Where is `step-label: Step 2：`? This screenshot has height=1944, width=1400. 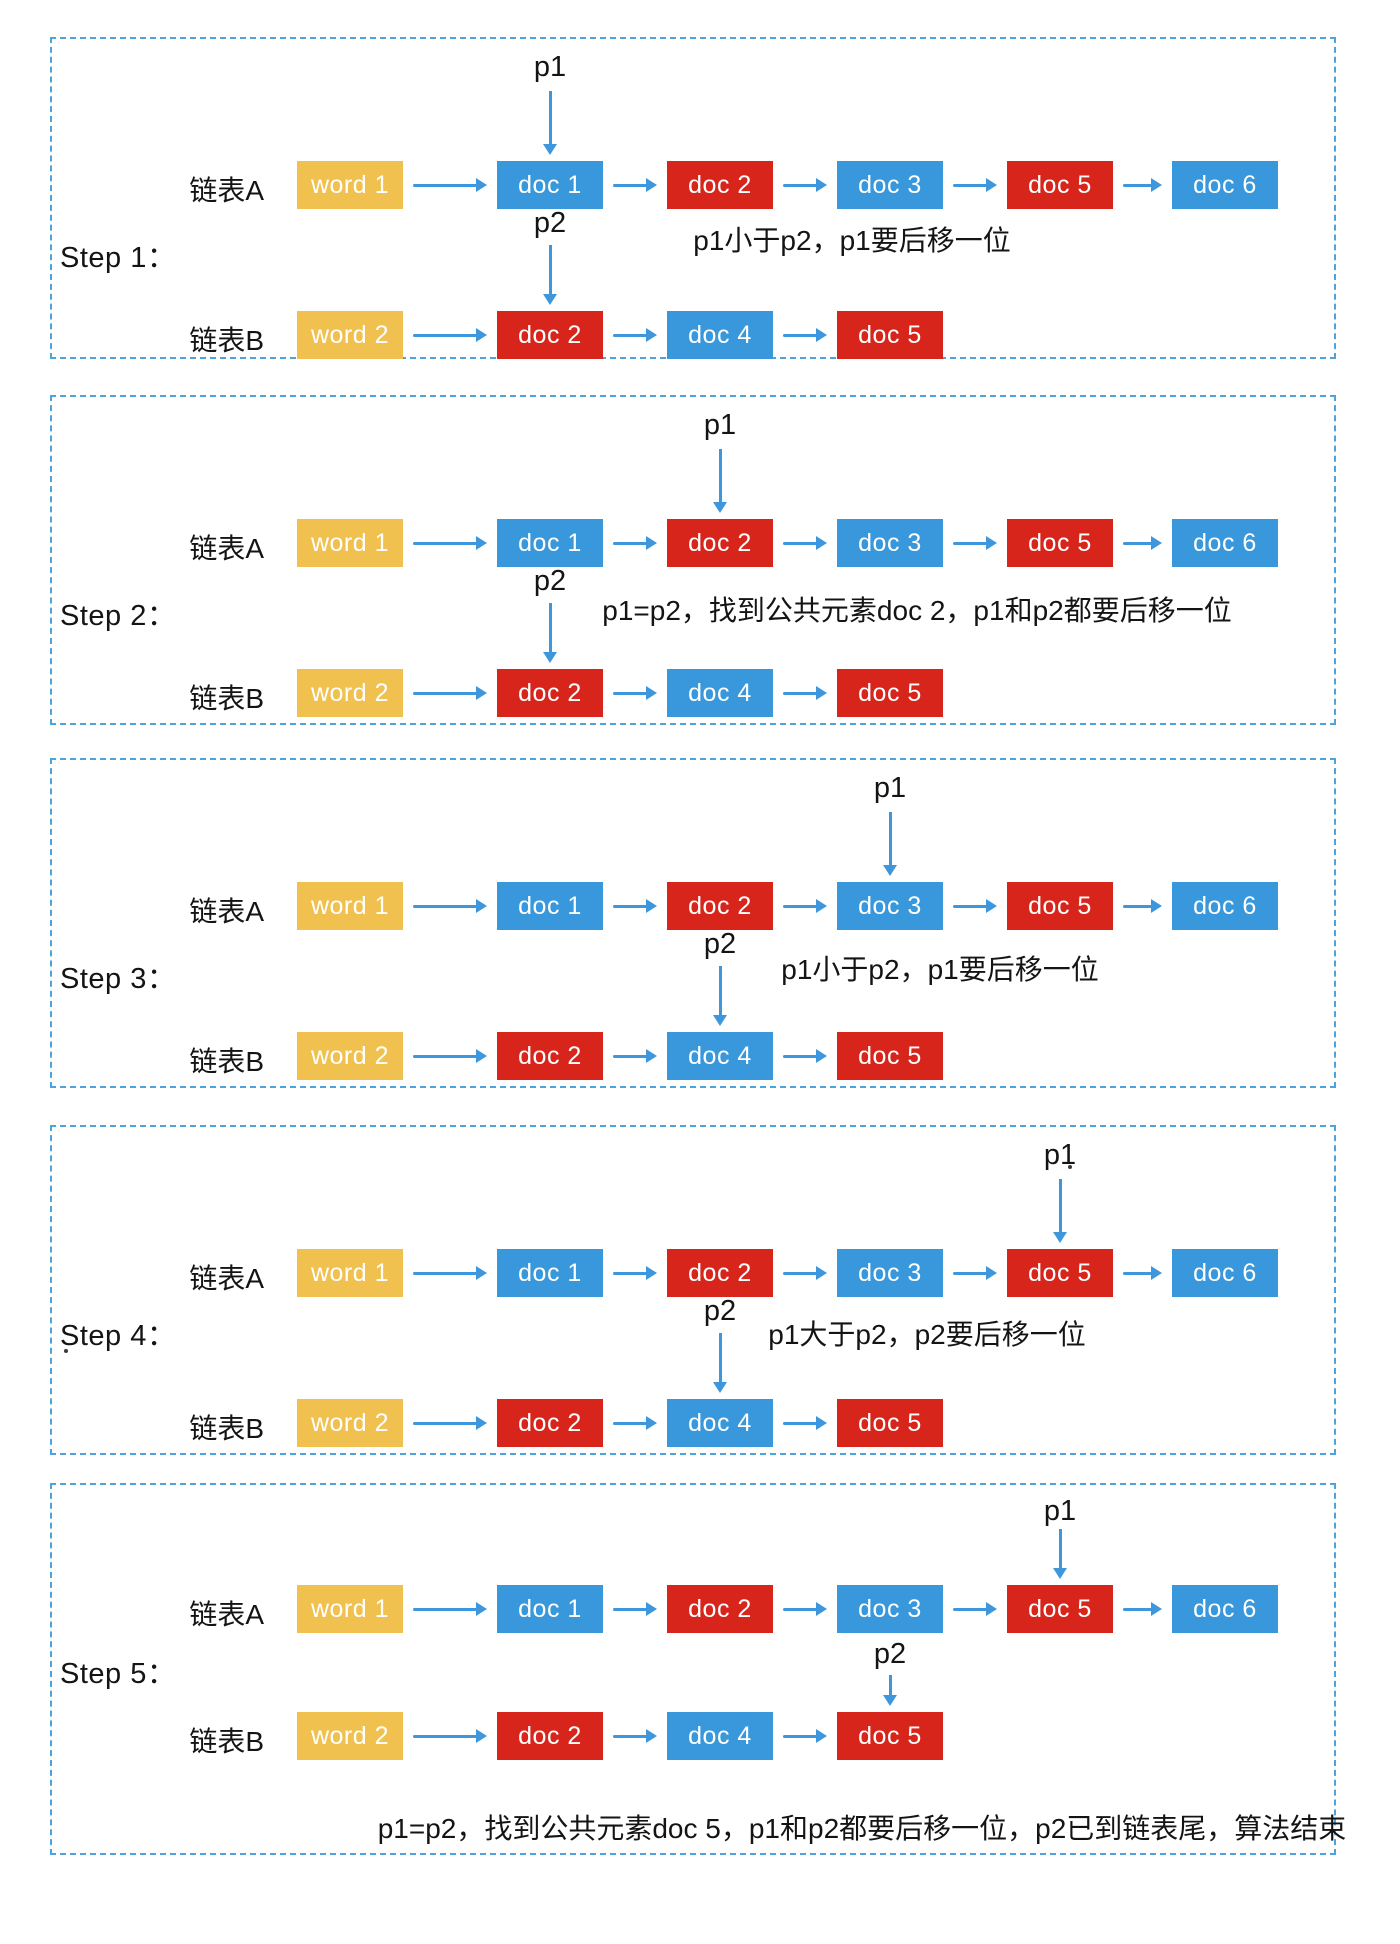
step-label: Step 2： is located at coordinates (118, 616).